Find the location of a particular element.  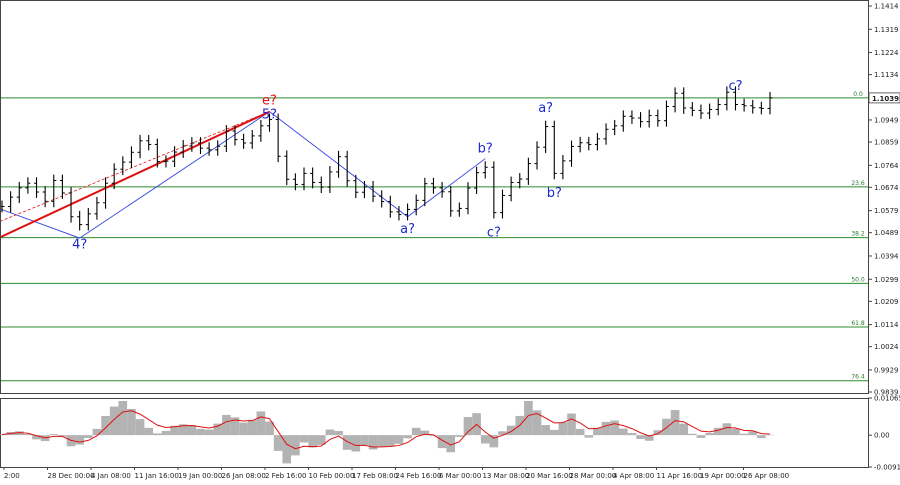

y-tick-label: 1.0489 is located at coordinates (886, 233).